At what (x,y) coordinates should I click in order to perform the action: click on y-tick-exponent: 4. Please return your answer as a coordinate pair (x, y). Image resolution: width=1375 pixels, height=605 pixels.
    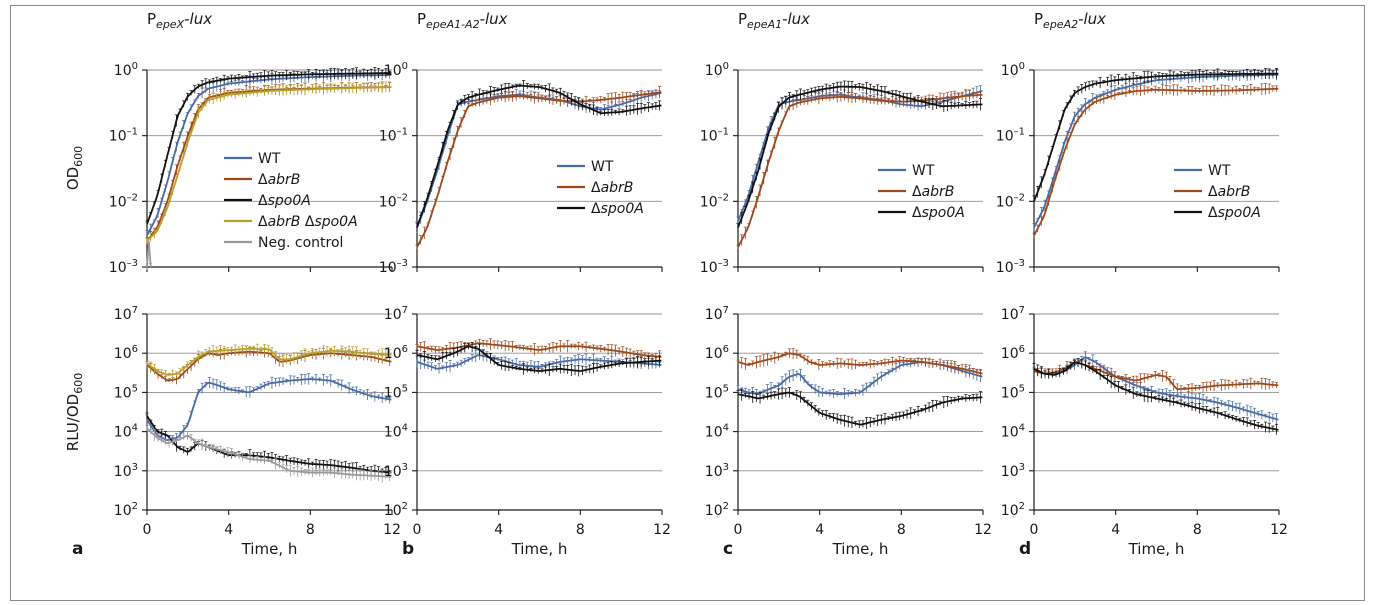
    Looking at the image, I should click on (135, 428).